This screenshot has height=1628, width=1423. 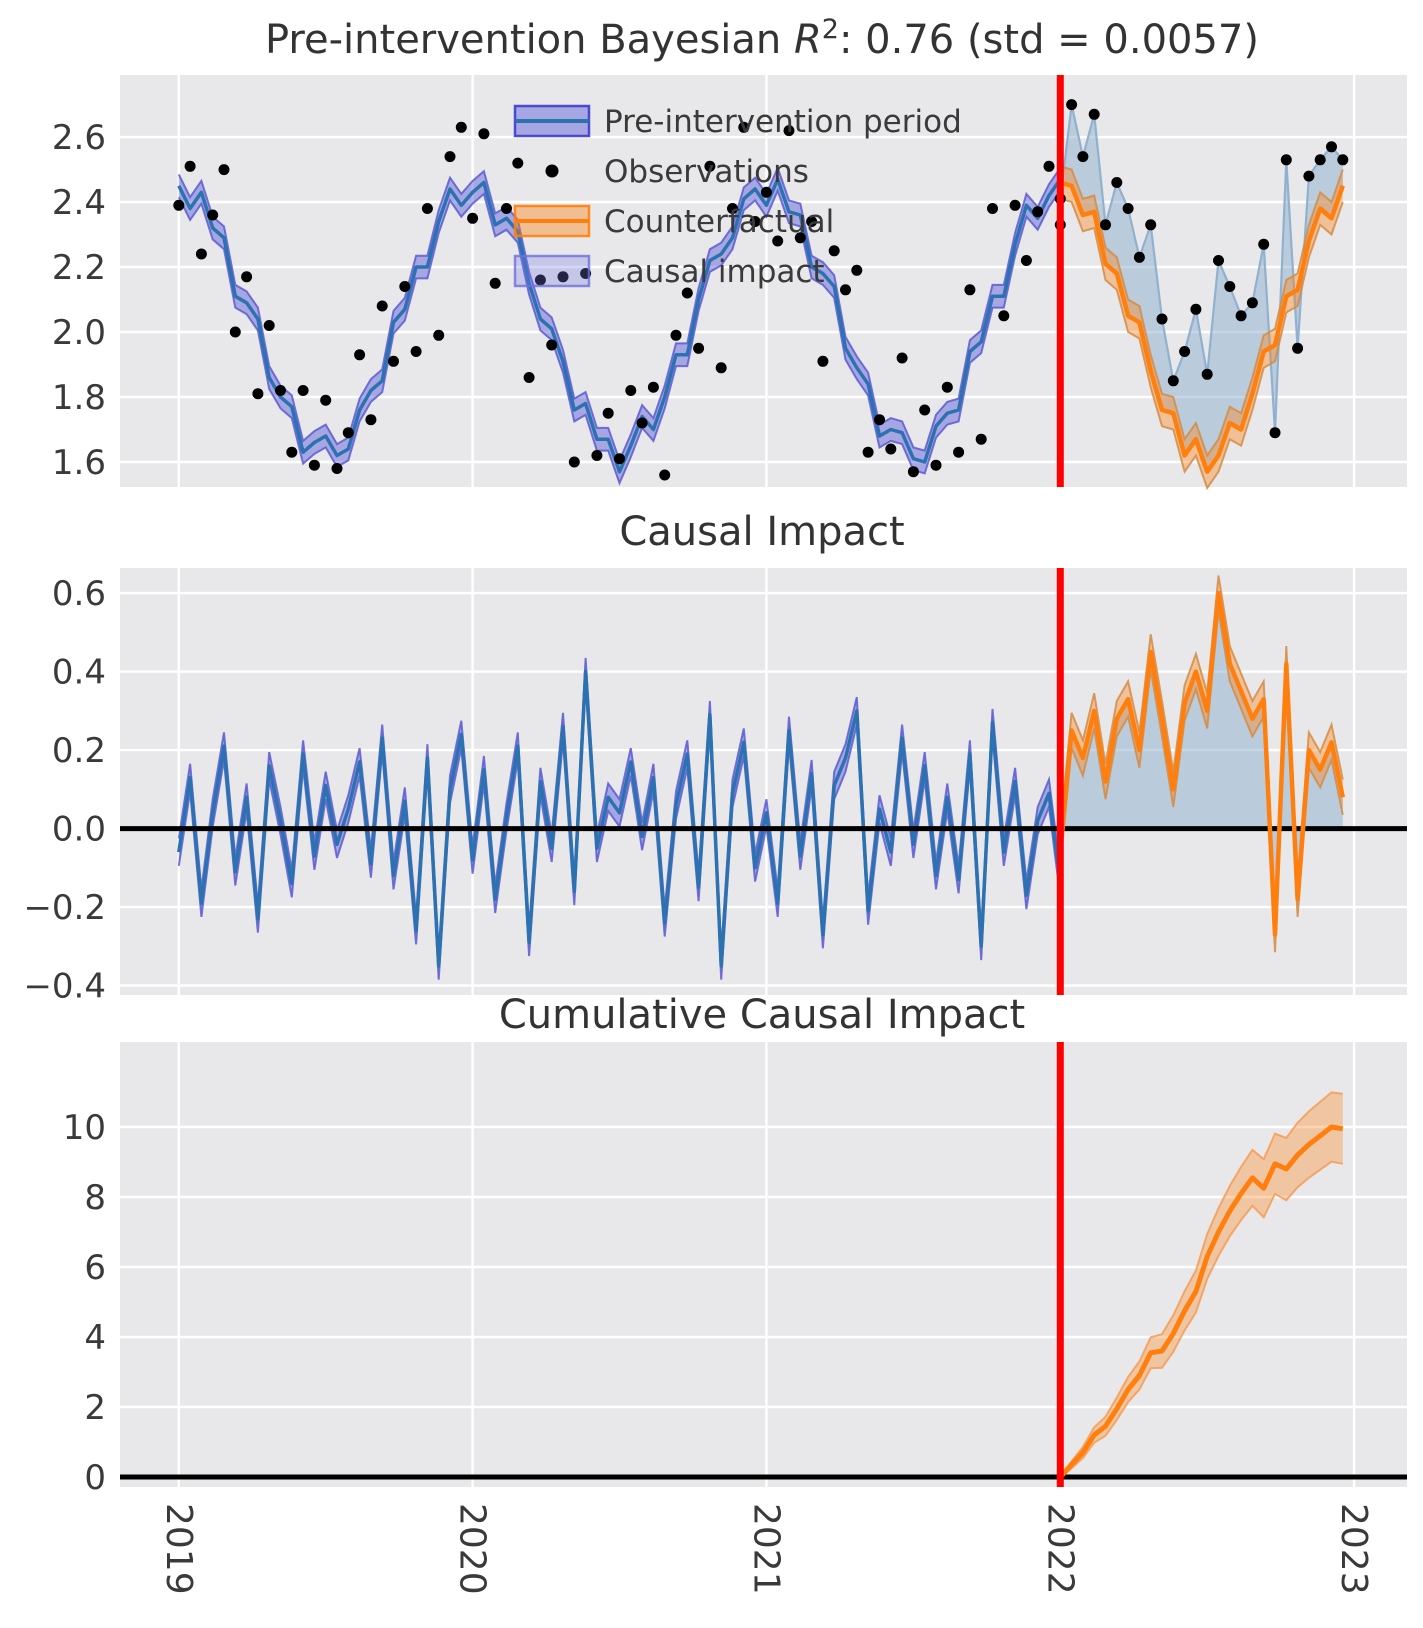 I want to click on legend-causal-impact-patch, so click(x=552, y=271).